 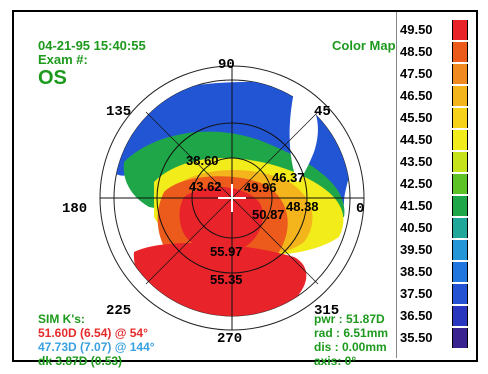 I want to click on legend-row: 40.50, so click(x=438, y=228).